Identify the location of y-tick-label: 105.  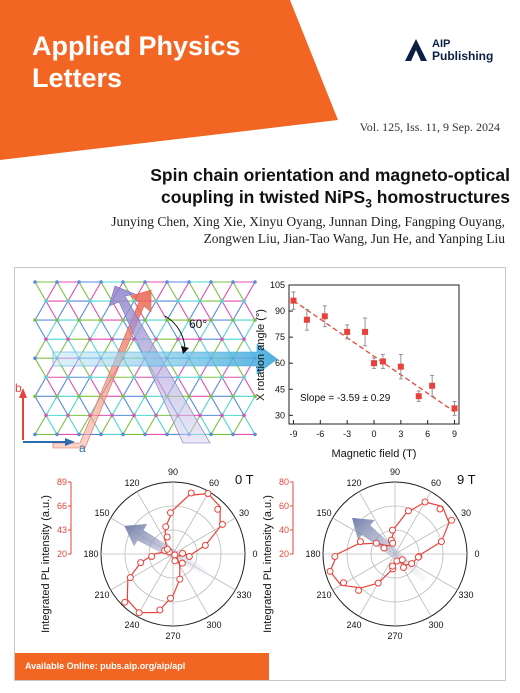
(277, 285).